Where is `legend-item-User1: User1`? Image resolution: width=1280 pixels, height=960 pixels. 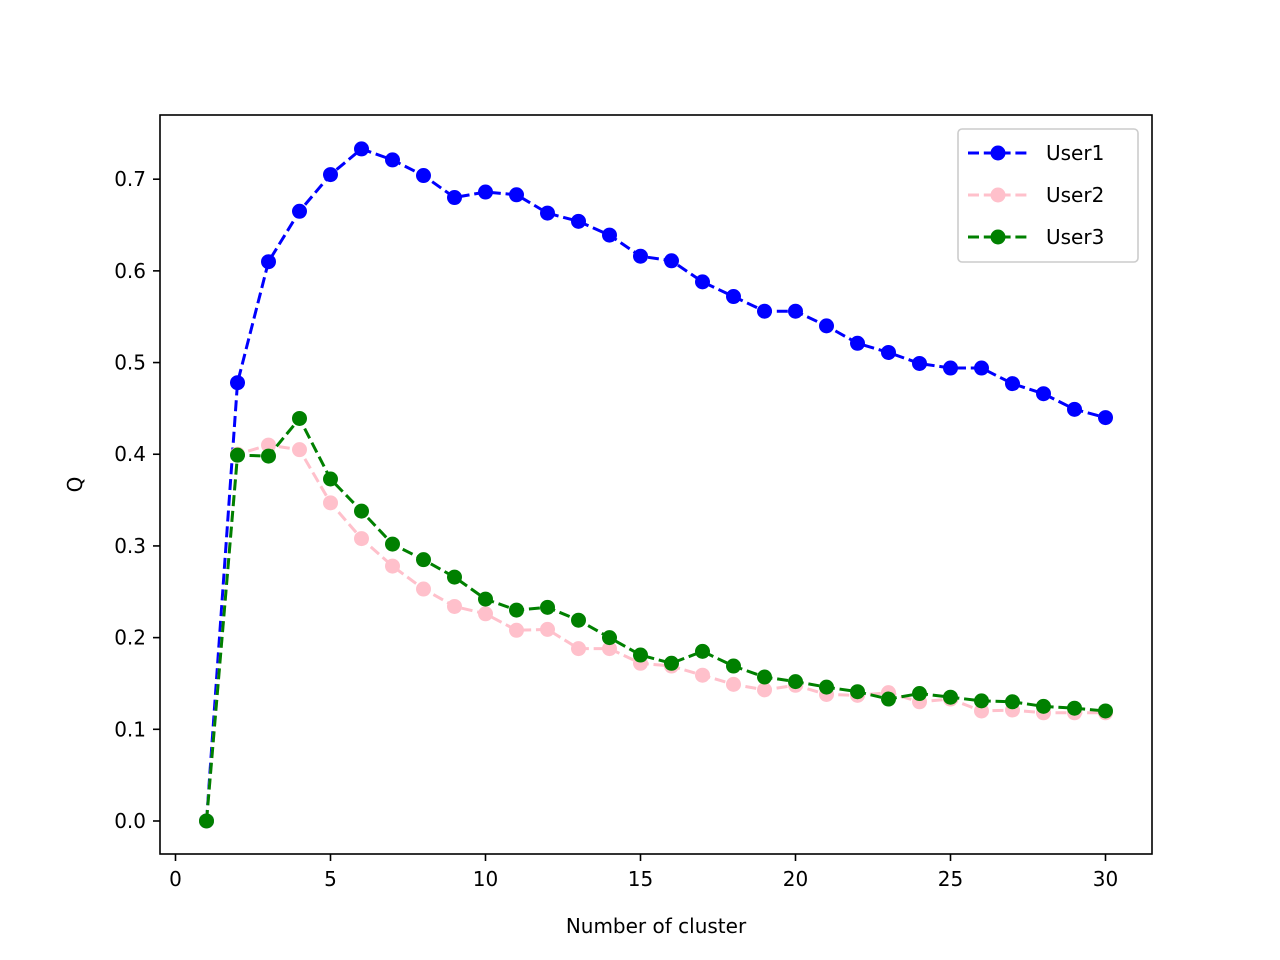 legend-item-User1: User1 is located at coordinates (1036, 153).